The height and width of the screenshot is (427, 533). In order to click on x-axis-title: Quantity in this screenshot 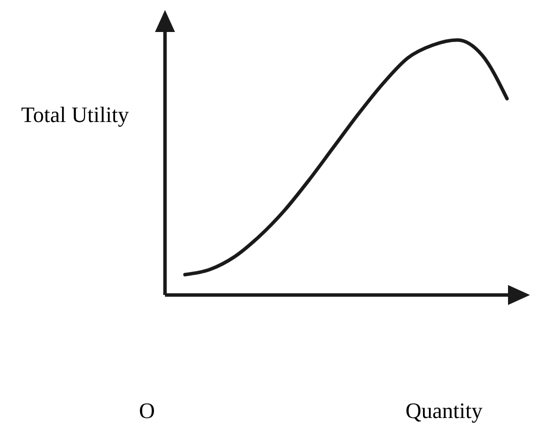, I will do `click(444, 410)`.